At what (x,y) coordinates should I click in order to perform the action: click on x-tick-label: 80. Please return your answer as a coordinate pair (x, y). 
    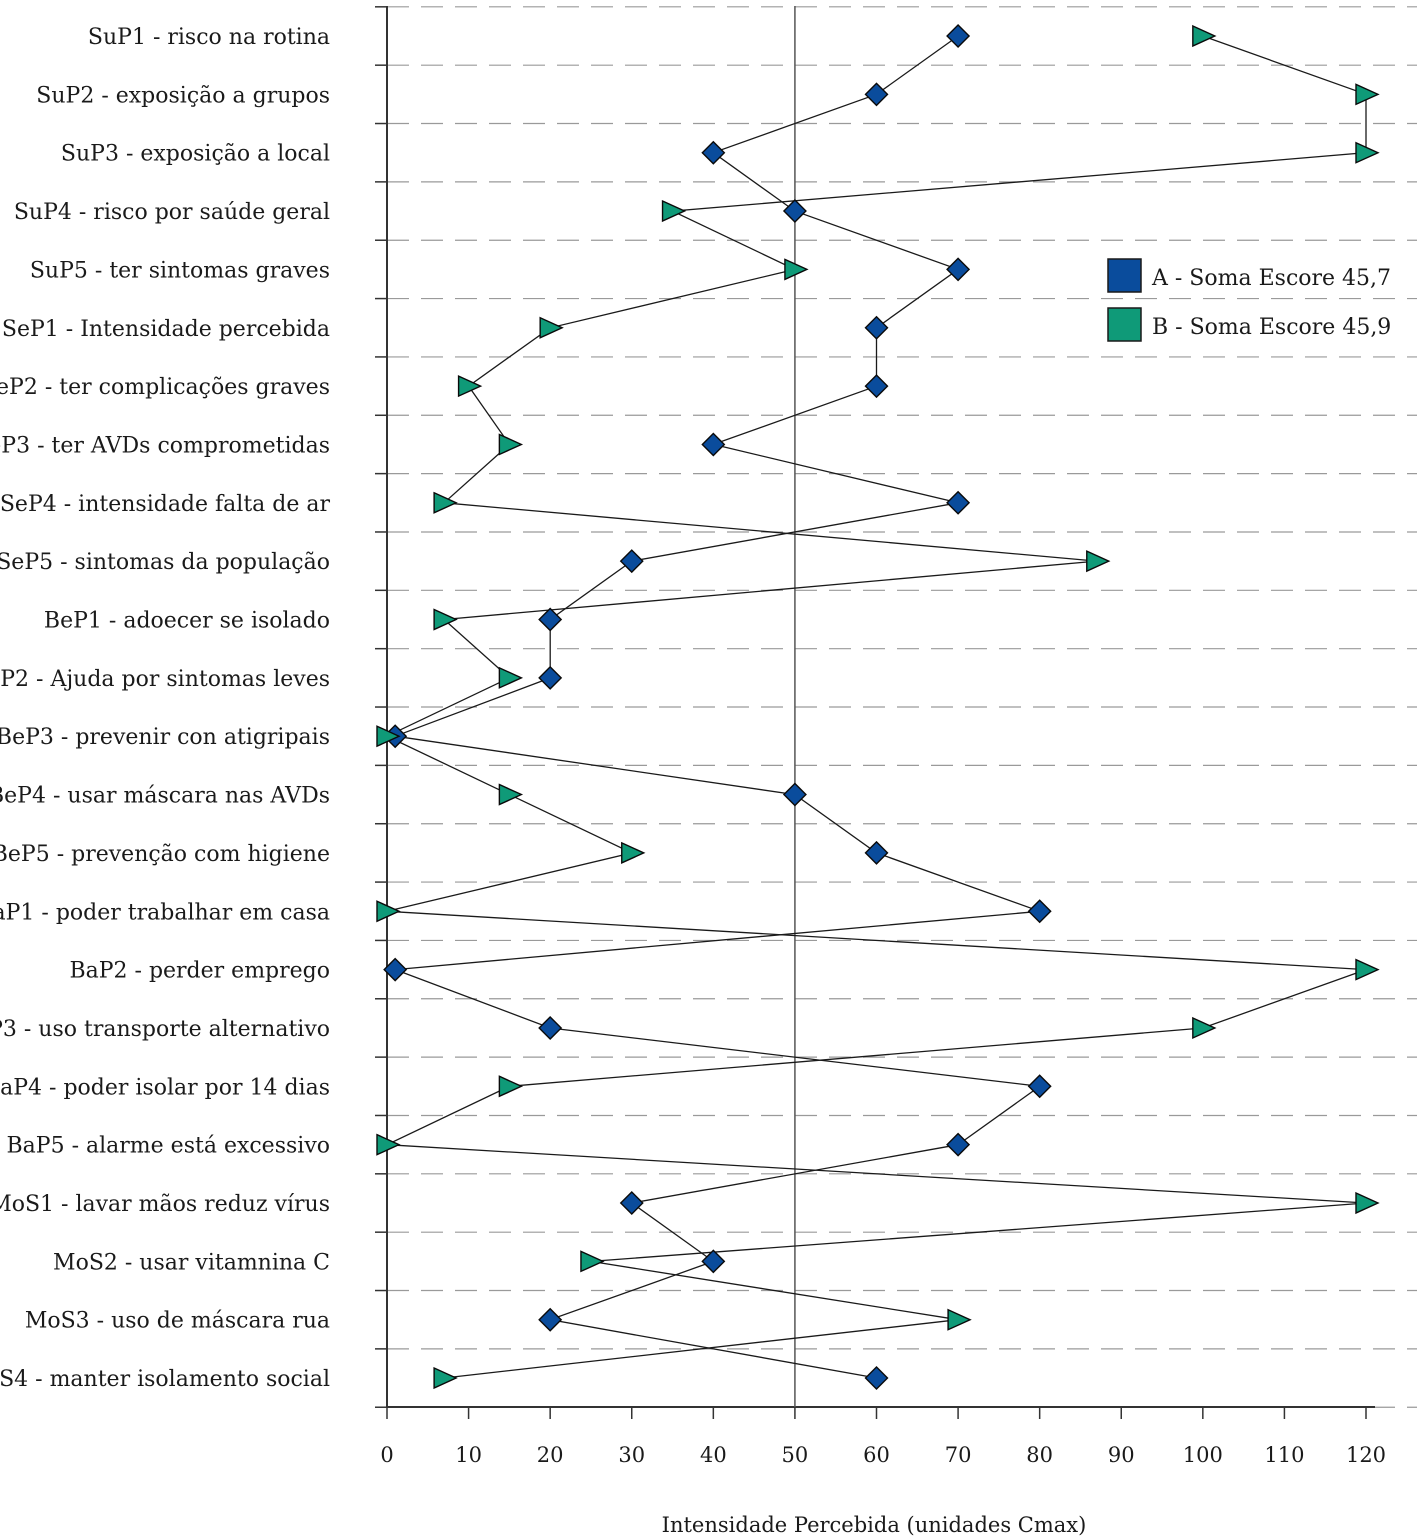
    Looking at the image, I should click on (1039, 1455).